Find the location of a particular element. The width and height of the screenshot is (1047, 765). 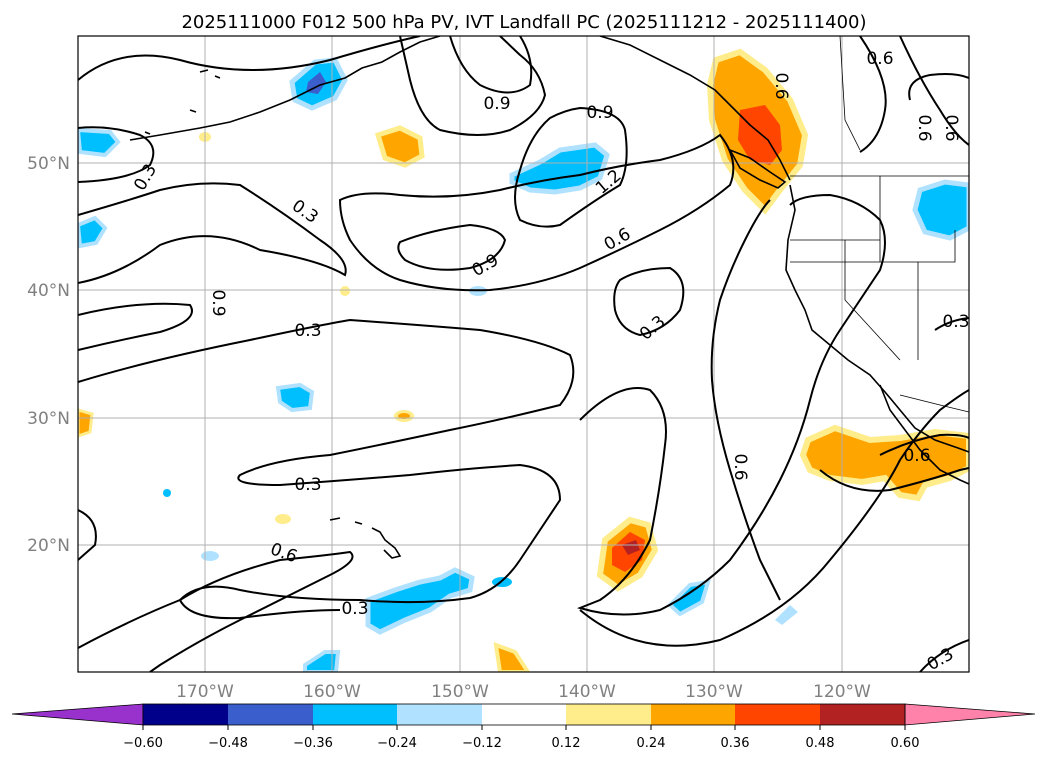

lat-label: 30°N is located at coordinates (48, 419).